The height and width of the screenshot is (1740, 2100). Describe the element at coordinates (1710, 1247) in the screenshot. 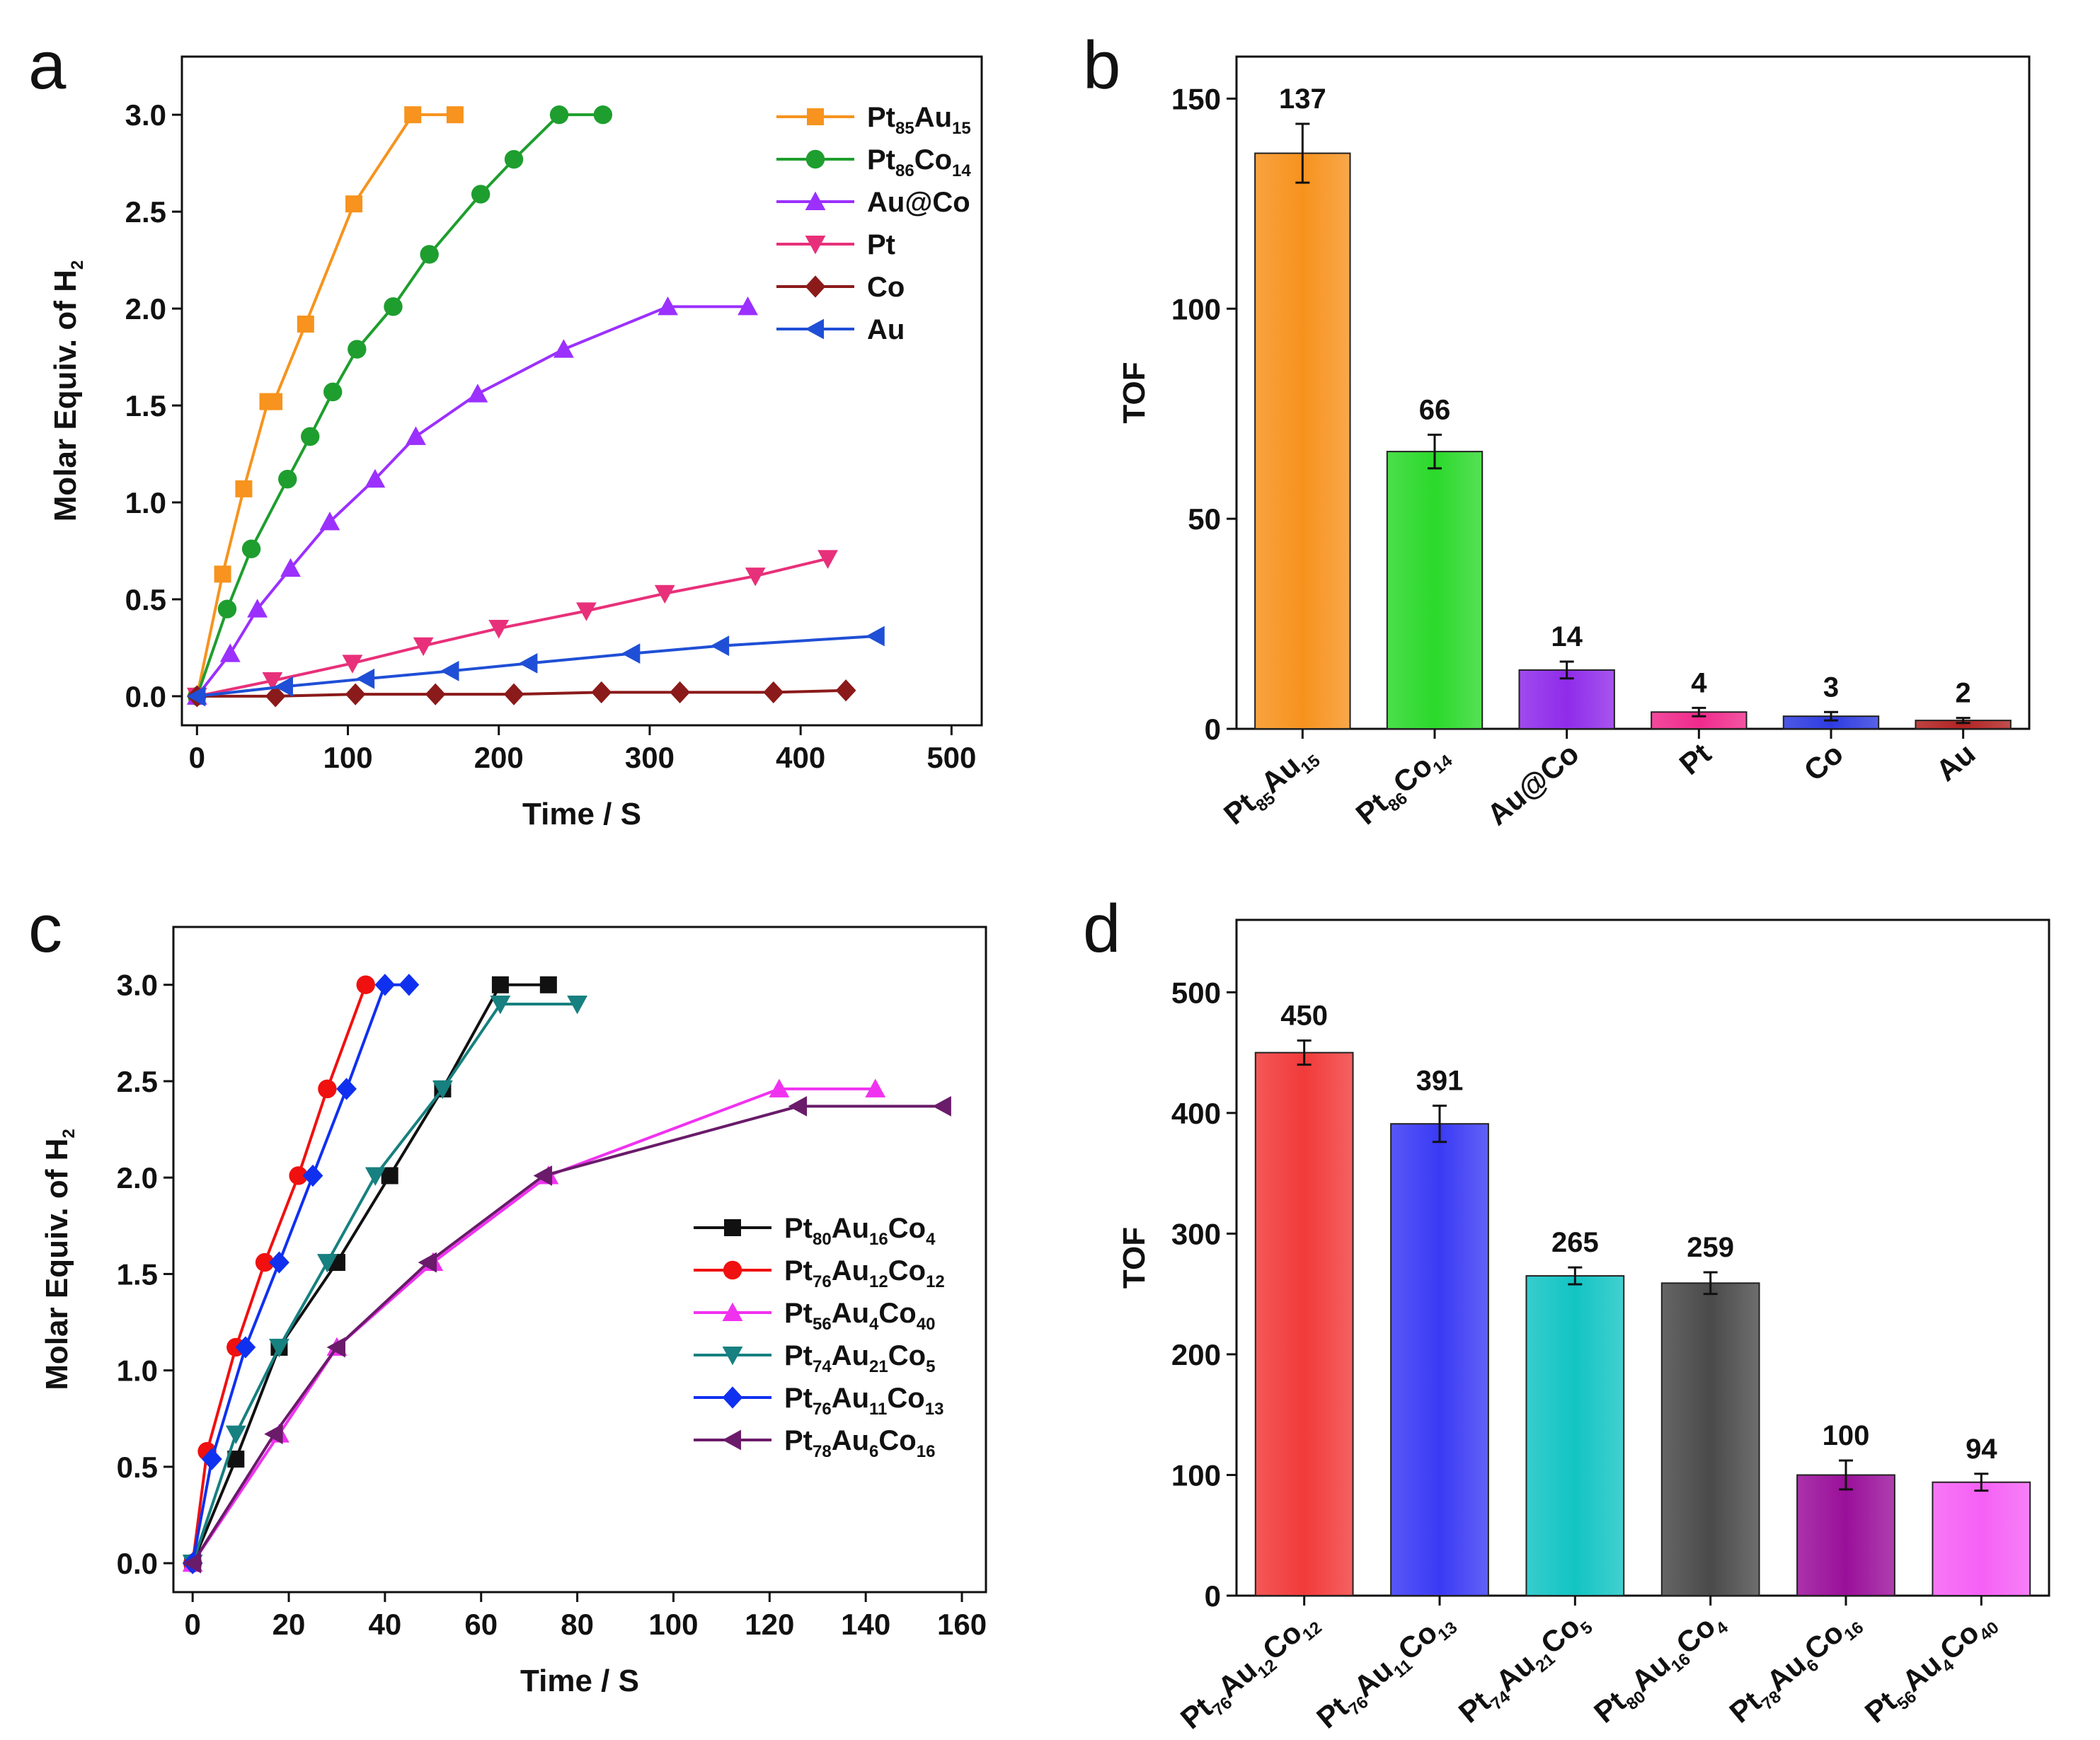

I see `bar-value-label: 259` at that location.